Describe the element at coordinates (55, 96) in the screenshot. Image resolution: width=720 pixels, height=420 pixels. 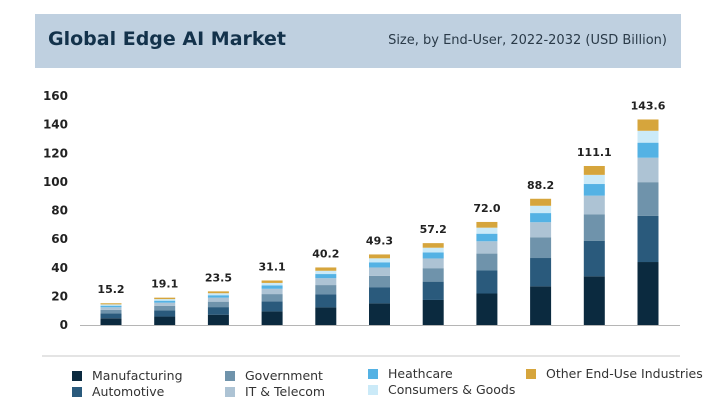
I see `y-tick-label: 160` at that location.